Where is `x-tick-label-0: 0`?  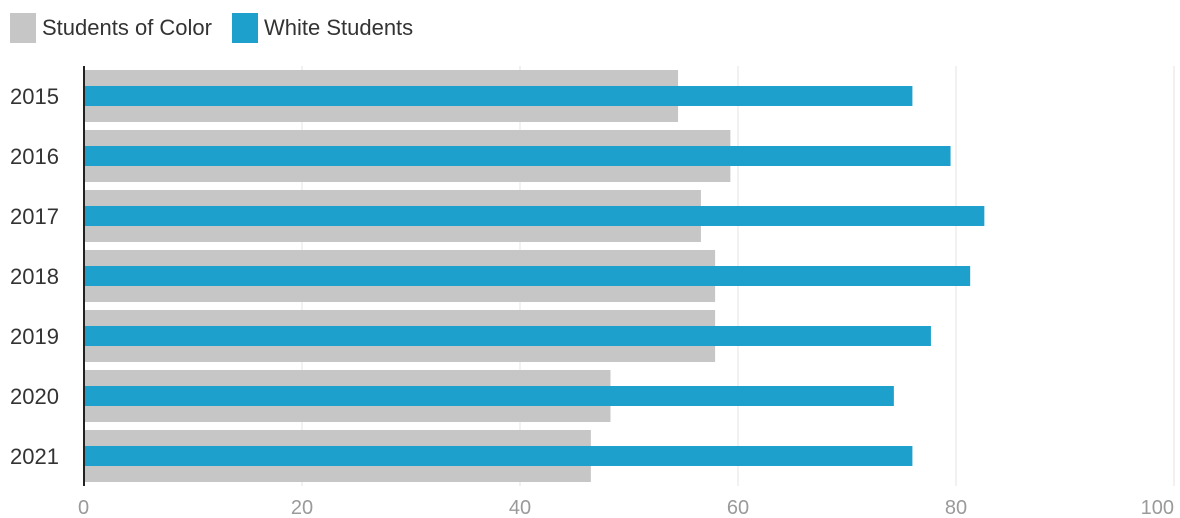 x-tick-label-0: 0 is located at coordinates (83, 507).